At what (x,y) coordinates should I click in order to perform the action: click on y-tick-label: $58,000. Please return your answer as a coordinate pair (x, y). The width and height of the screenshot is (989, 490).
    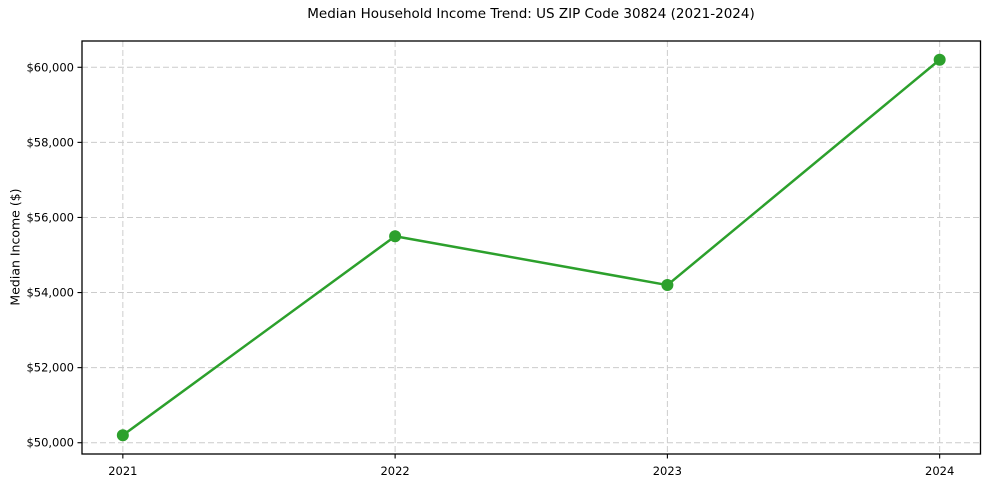
    Looking at the image, I should click on (50, 142).